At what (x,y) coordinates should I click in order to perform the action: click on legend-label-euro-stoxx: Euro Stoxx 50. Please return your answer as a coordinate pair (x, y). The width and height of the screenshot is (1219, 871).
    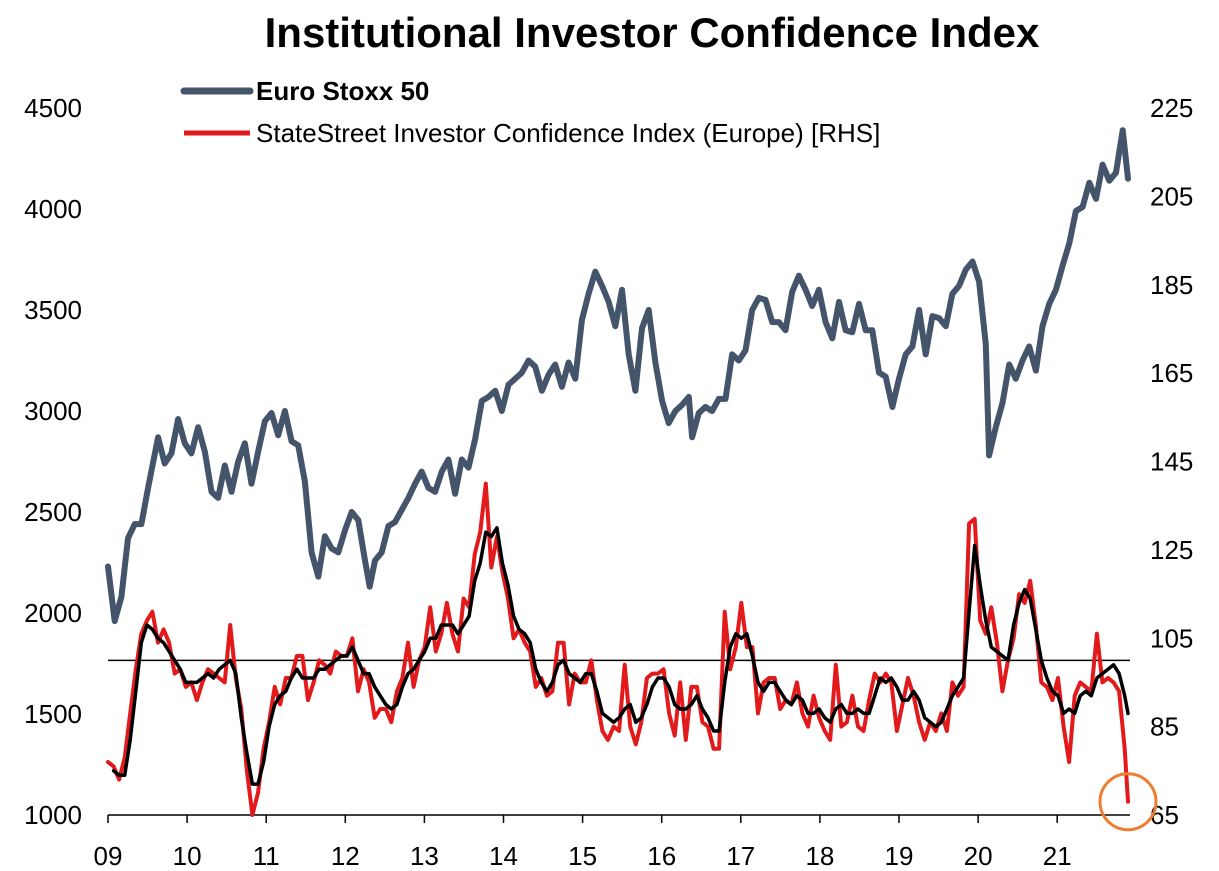
    Looking at the image, I should click on (342, 91).